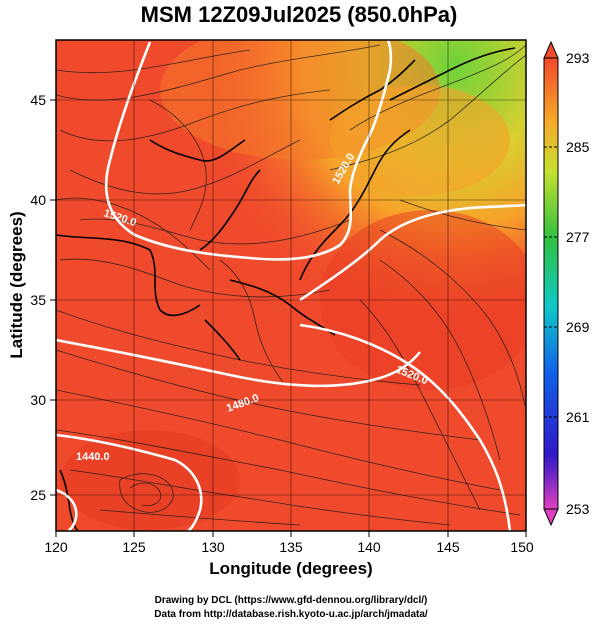 The image size is (599, 630). What do you see at coordinates (578, 58) in the screenshot?
I see `colorbar-label: 293` at bounding box center [578, 58].